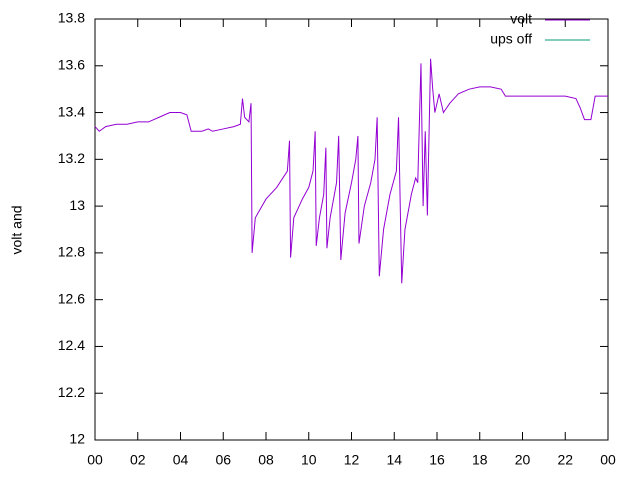  What do you see at coordinates (511, 39) in the screenshot?
I see `legend-label: ups off` at bounding box center [511, 39].